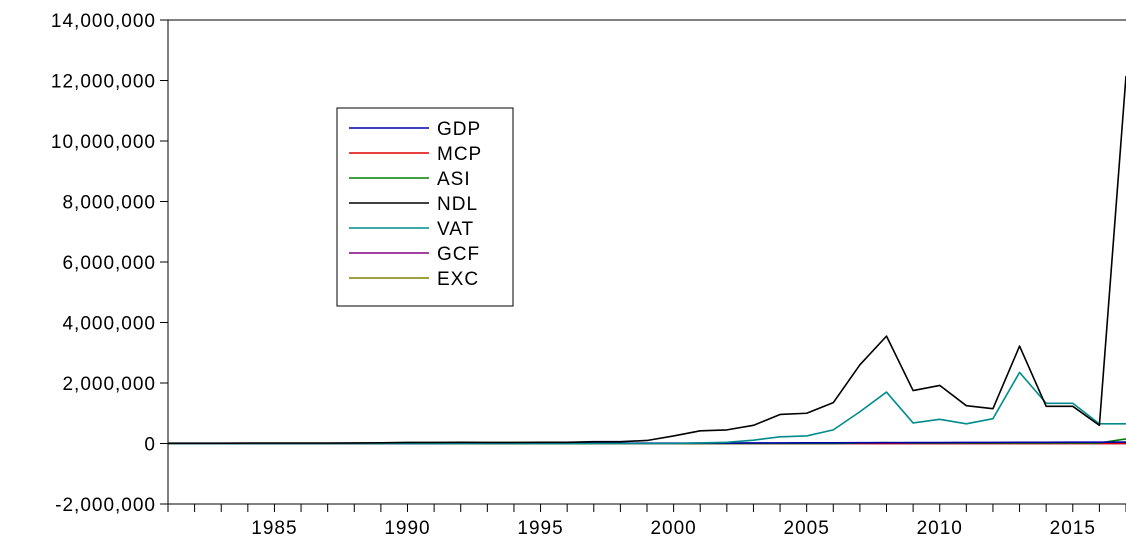  I want to click on legend-label-gcf: GCF, so click(458, 254).